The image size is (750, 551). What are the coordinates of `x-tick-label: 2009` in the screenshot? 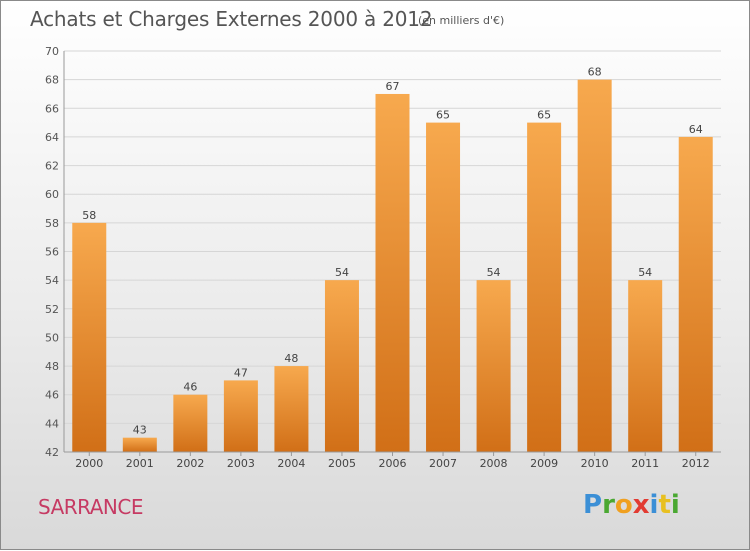 It's located at (544, 463).